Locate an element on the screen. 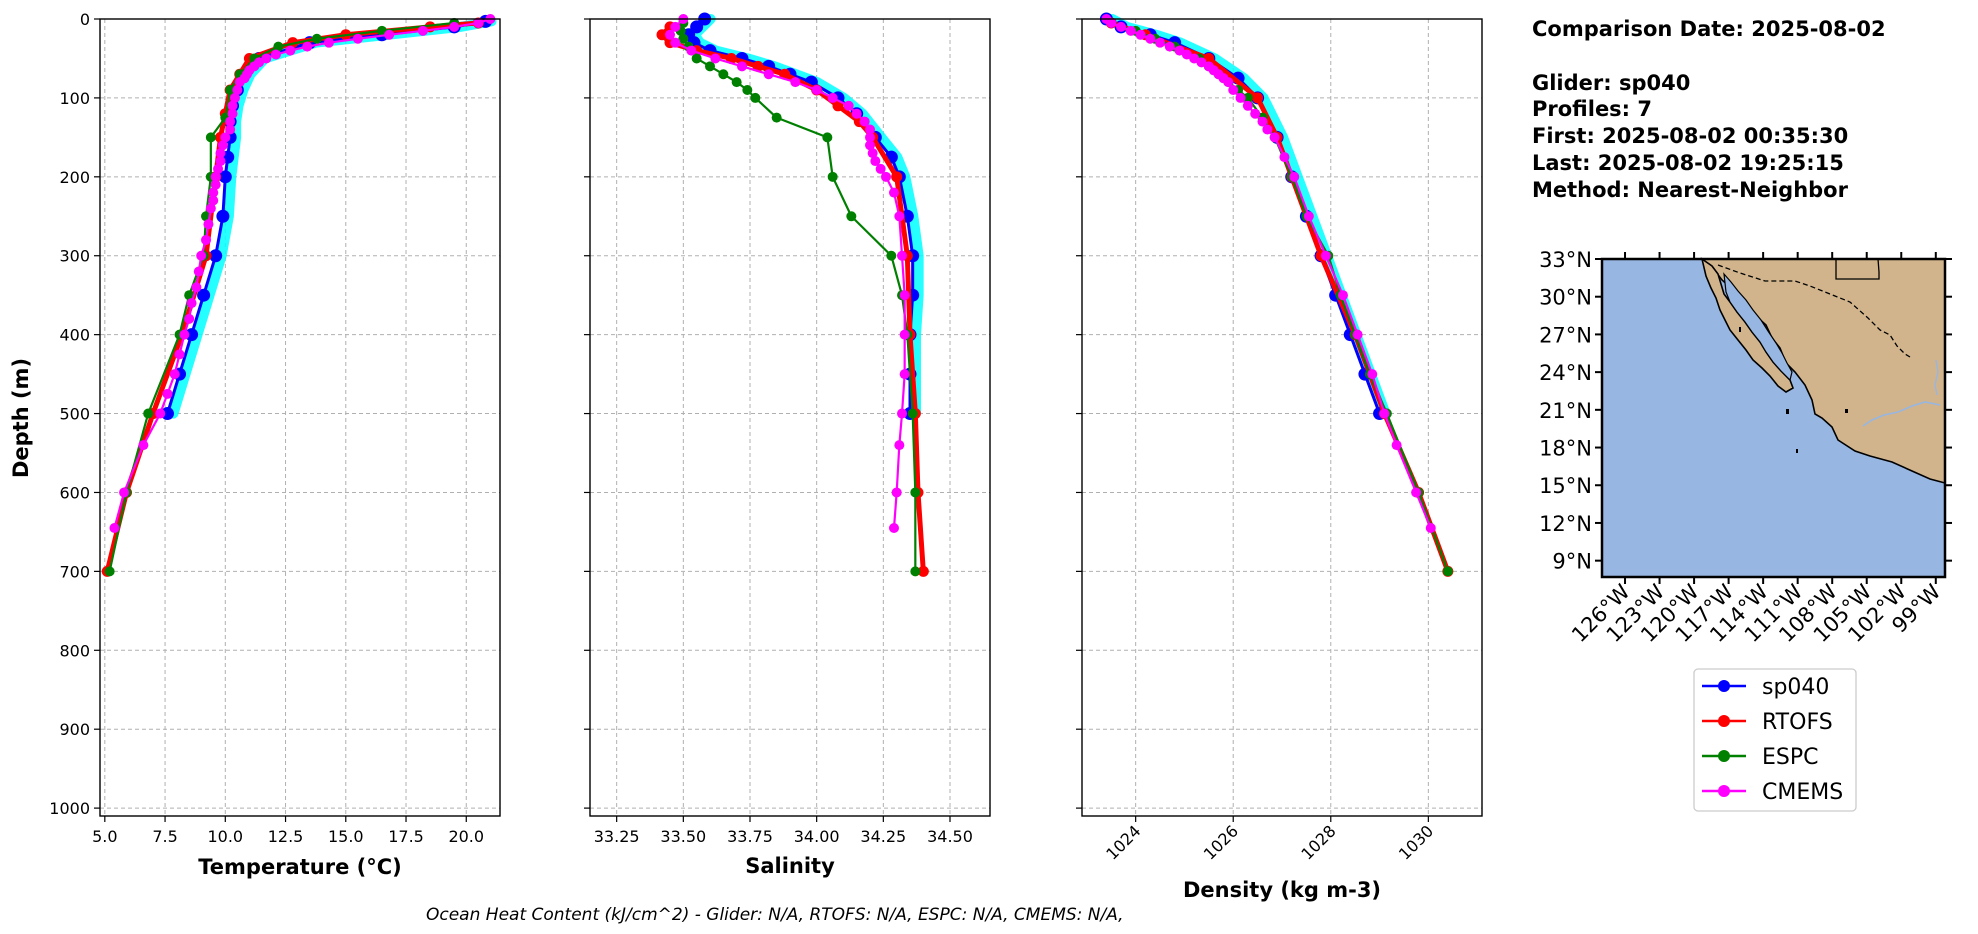  legend-label: sp040 is located at coordinates (1795, 687).